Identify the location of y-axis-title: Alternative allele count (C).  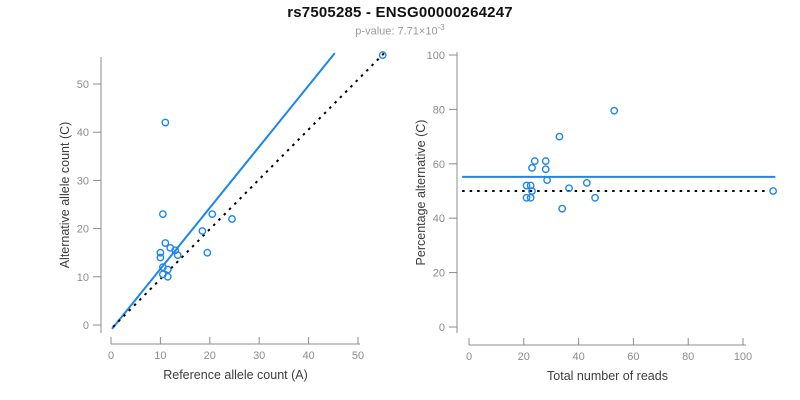
(65, 195).